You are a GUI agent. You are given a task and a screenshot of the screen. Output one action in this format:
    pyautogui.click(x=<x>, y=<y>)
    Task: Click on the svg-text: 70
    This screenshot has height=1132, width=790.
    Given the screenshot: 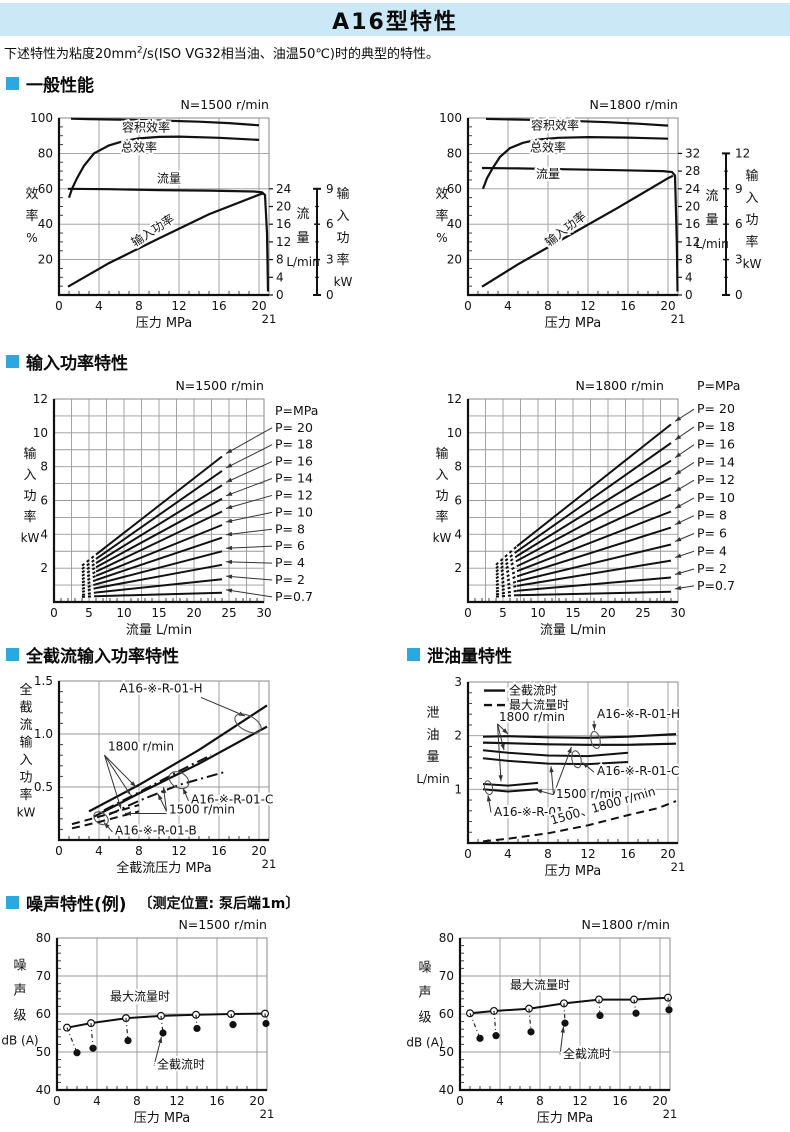 What is the action you would take?
    pyautogui.click(x=446, y=976)
    